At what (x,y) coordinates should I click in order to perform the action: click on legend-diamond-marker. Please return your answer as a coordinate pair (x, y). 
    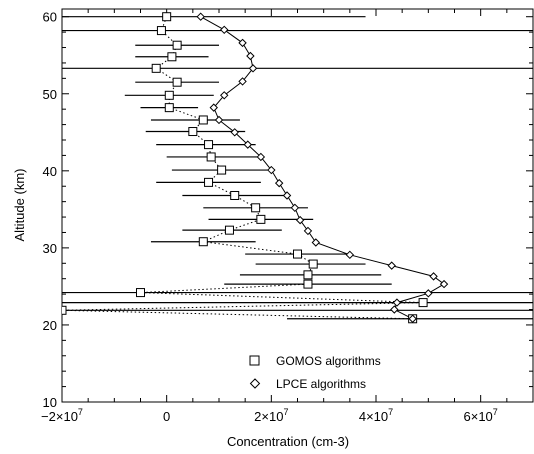
    Looking at the image, I should click on (255, 383).